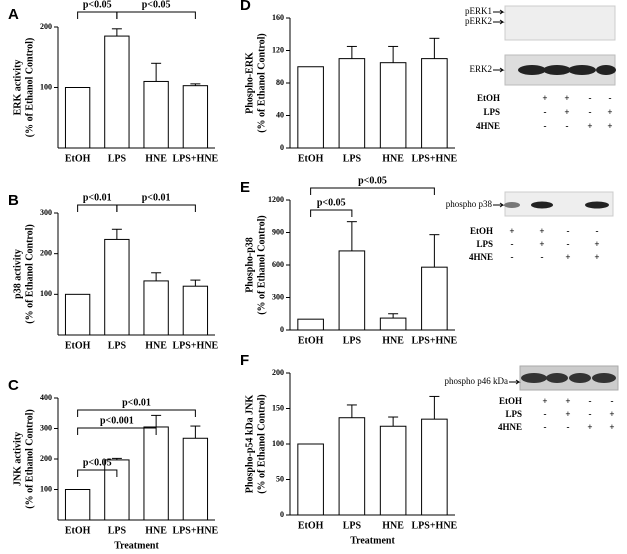 The height and width of the screenshot is (554, 627). Describe the element at coordinates (561, 198) in the screenshot. I see `blot-images` at that location.